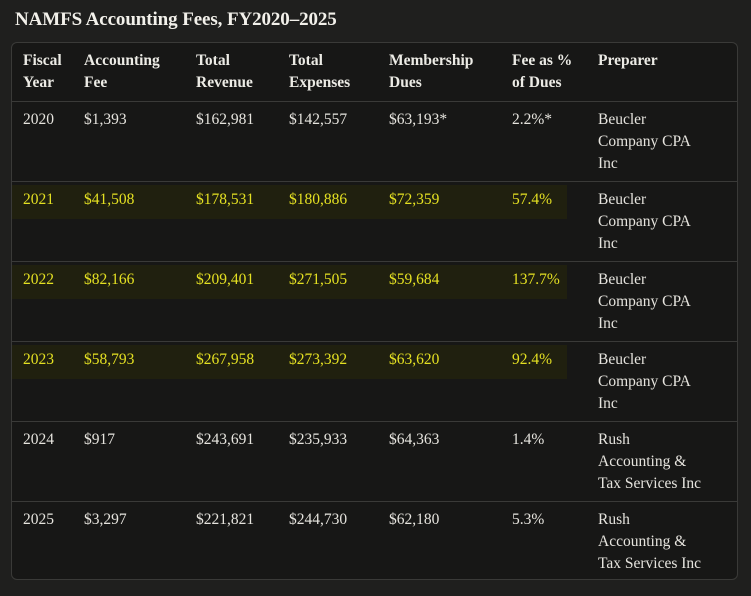  I want to click on cell-total-revenue: $243,691, so click(225, 439).